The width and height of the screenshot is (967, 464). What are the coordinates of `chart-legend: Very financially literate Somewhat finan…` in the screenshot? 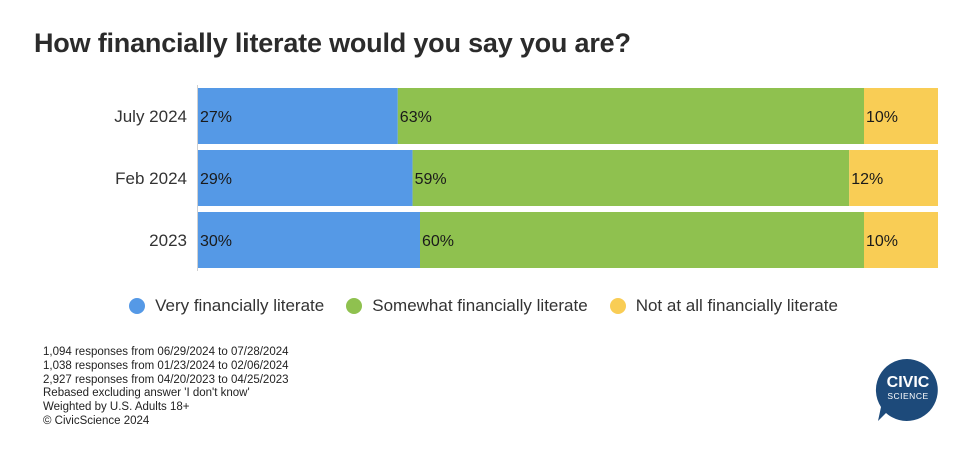 It's located at (483, 306).